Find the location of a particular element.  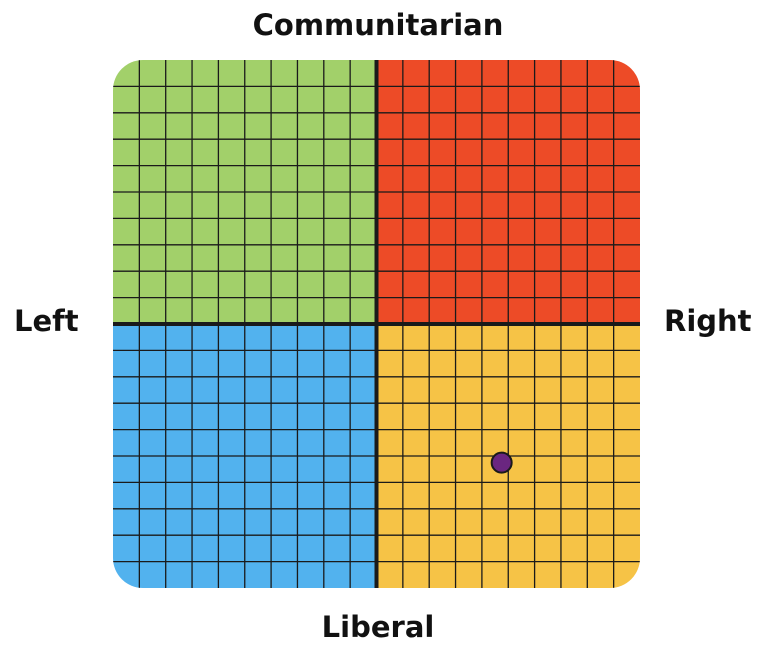

axis-label-left: Left is located at coordinates (46, 321).